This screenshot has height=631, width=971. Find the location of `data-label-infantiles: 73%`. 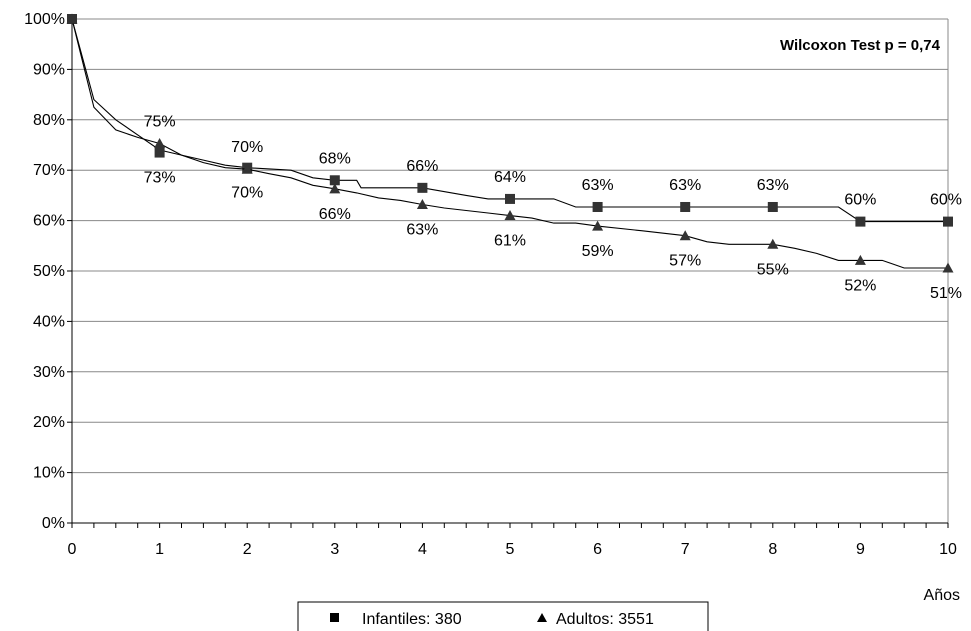

data-label-infantiles: 73% is located at coordinates (160, 178).